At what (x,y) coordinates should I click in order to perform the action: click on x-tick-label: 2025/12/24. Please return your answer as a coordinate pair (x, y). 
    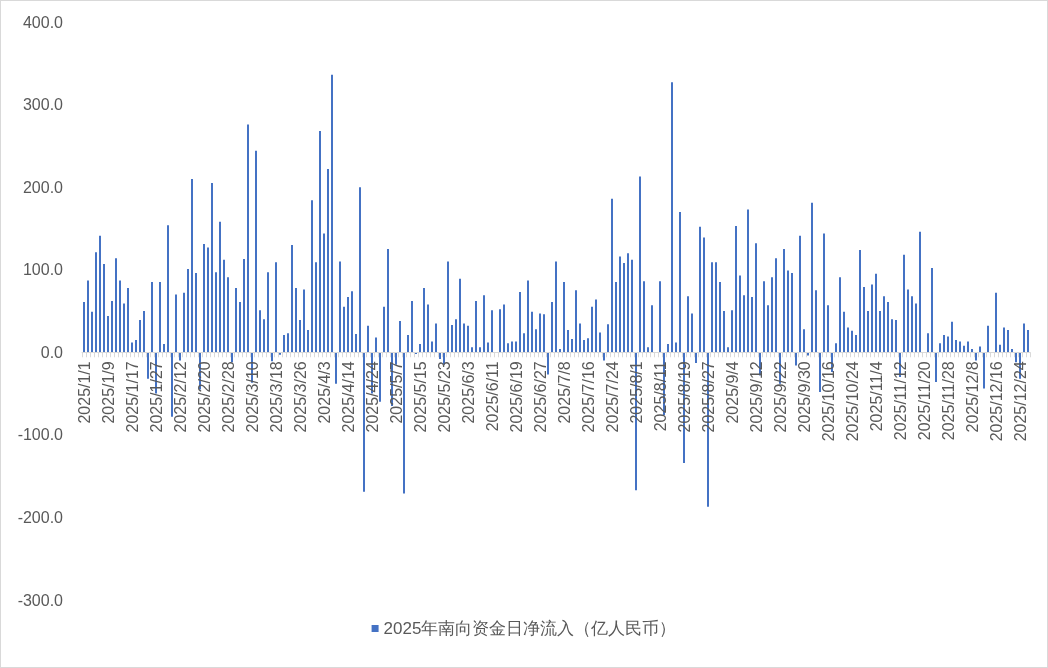
    Looking at the image, I should click on (1020, 401).